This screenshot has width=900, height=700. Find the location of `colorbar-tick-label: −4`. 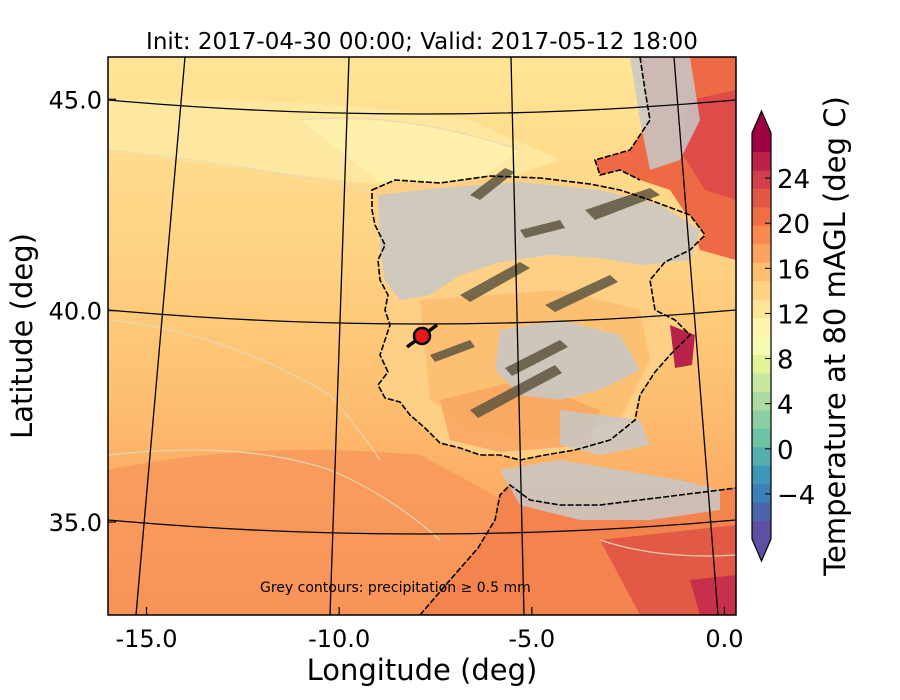

colorbar-tick-label: −4 is located at coordinates (796, 496).